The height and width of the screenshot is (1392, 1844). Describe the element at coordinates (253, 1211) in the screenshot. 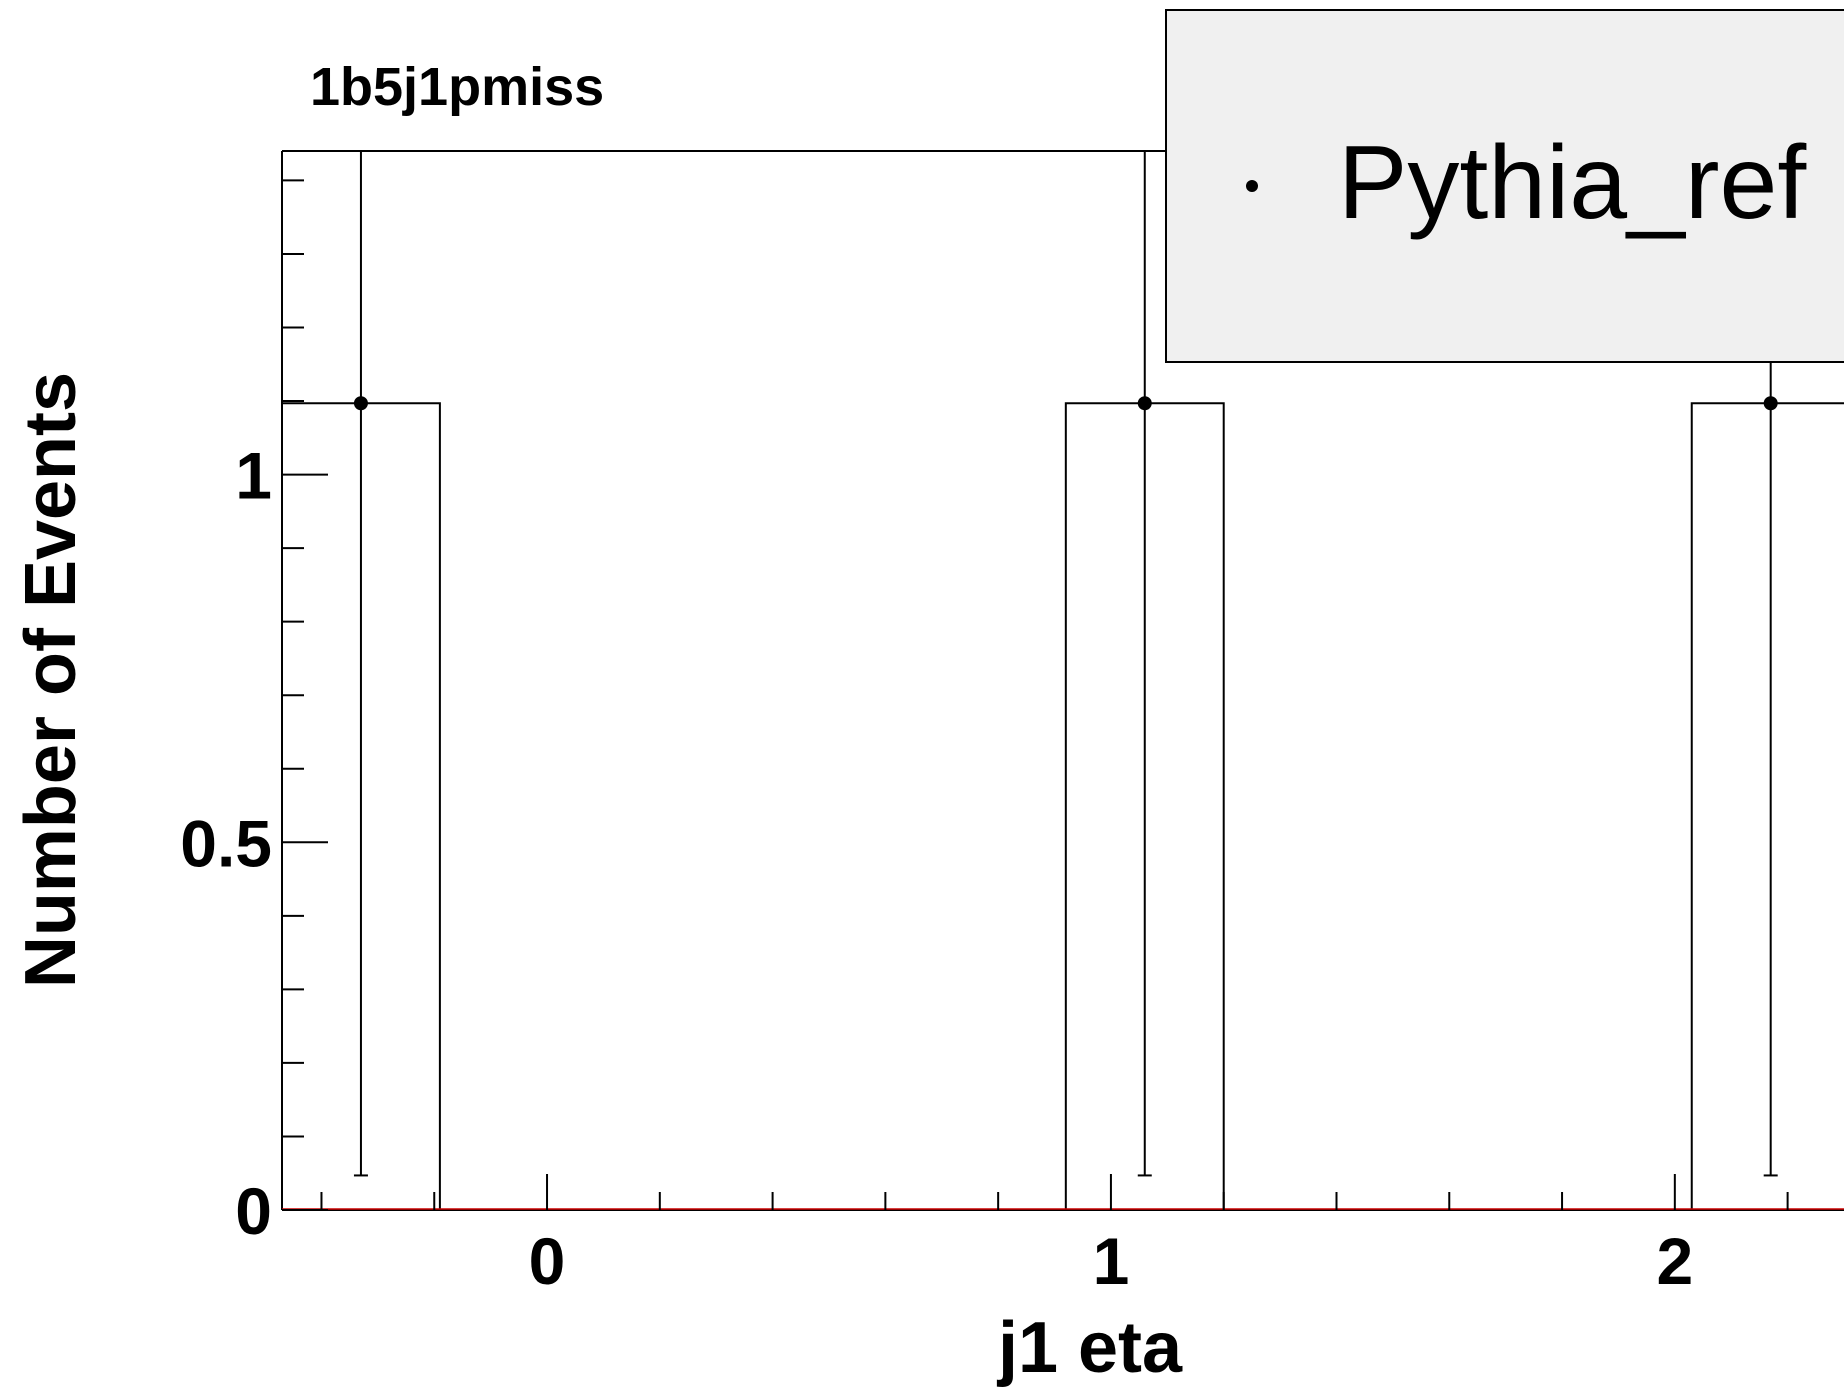

I see `y-tick-label: 0` at that location.